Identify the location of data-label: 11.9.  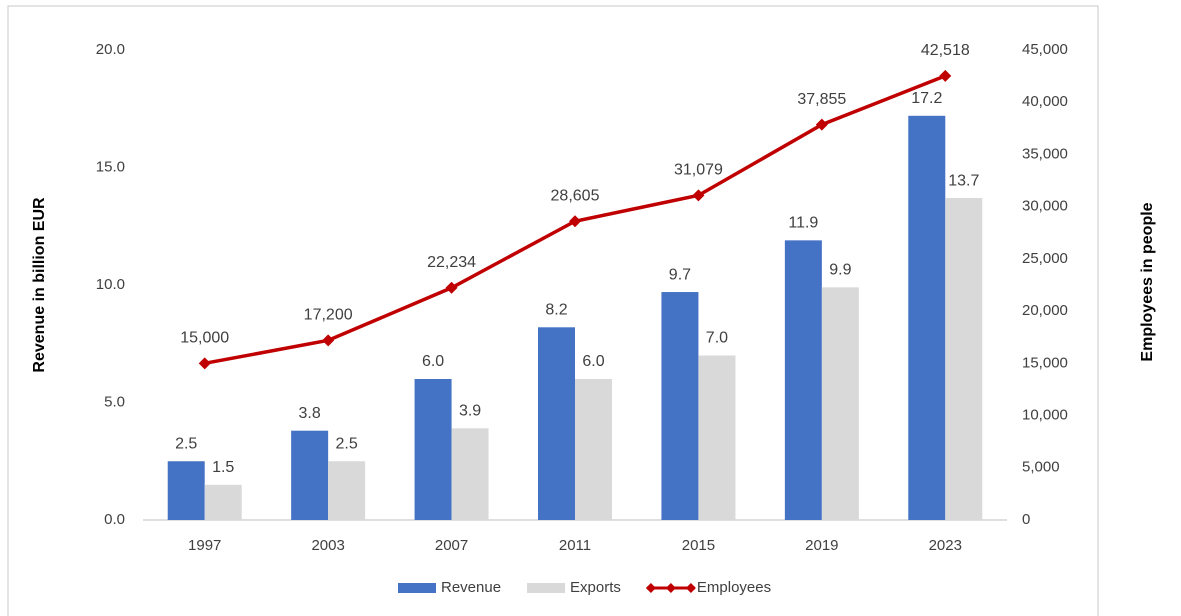
(803, 223).